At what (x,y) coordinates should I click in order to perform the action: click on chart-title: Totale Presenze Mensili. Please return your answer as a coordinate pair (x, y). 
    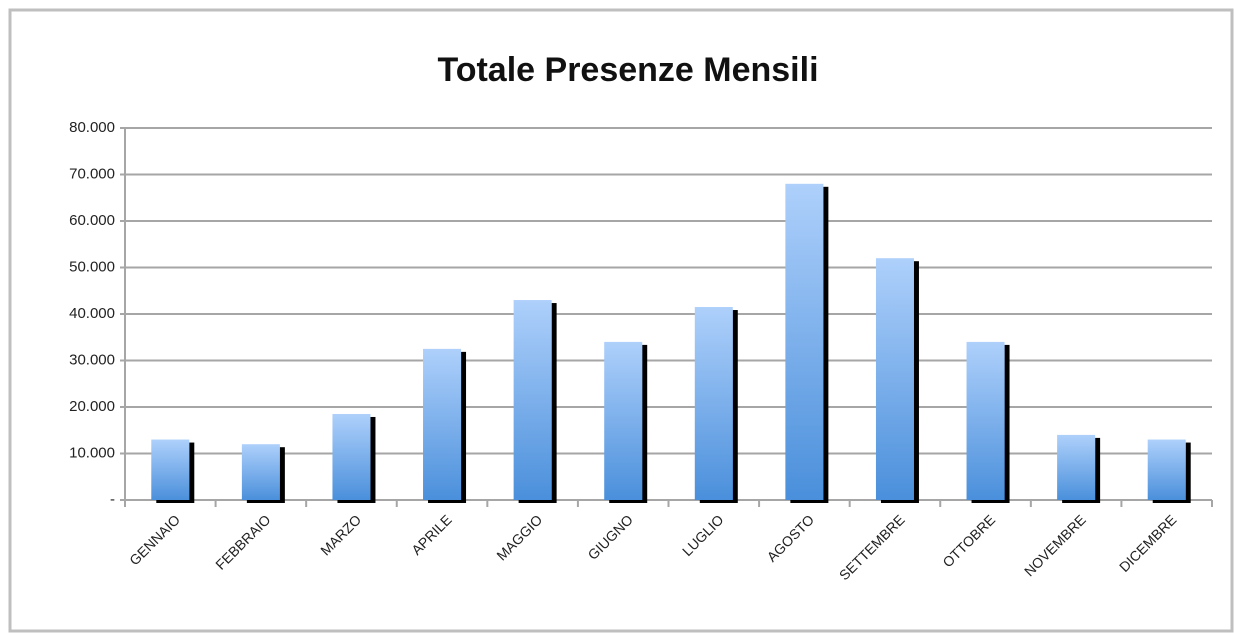
    Looking at the image, I should click on (627, 70).